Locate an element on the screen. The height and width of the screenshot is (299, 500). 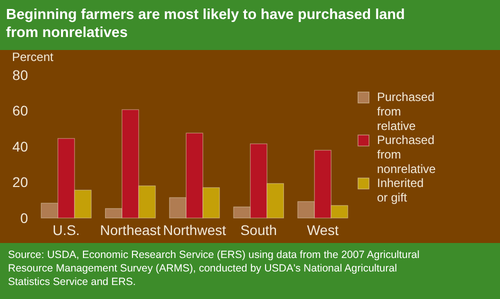
y-tick-label: 0 is located at coordinates (24, 218).